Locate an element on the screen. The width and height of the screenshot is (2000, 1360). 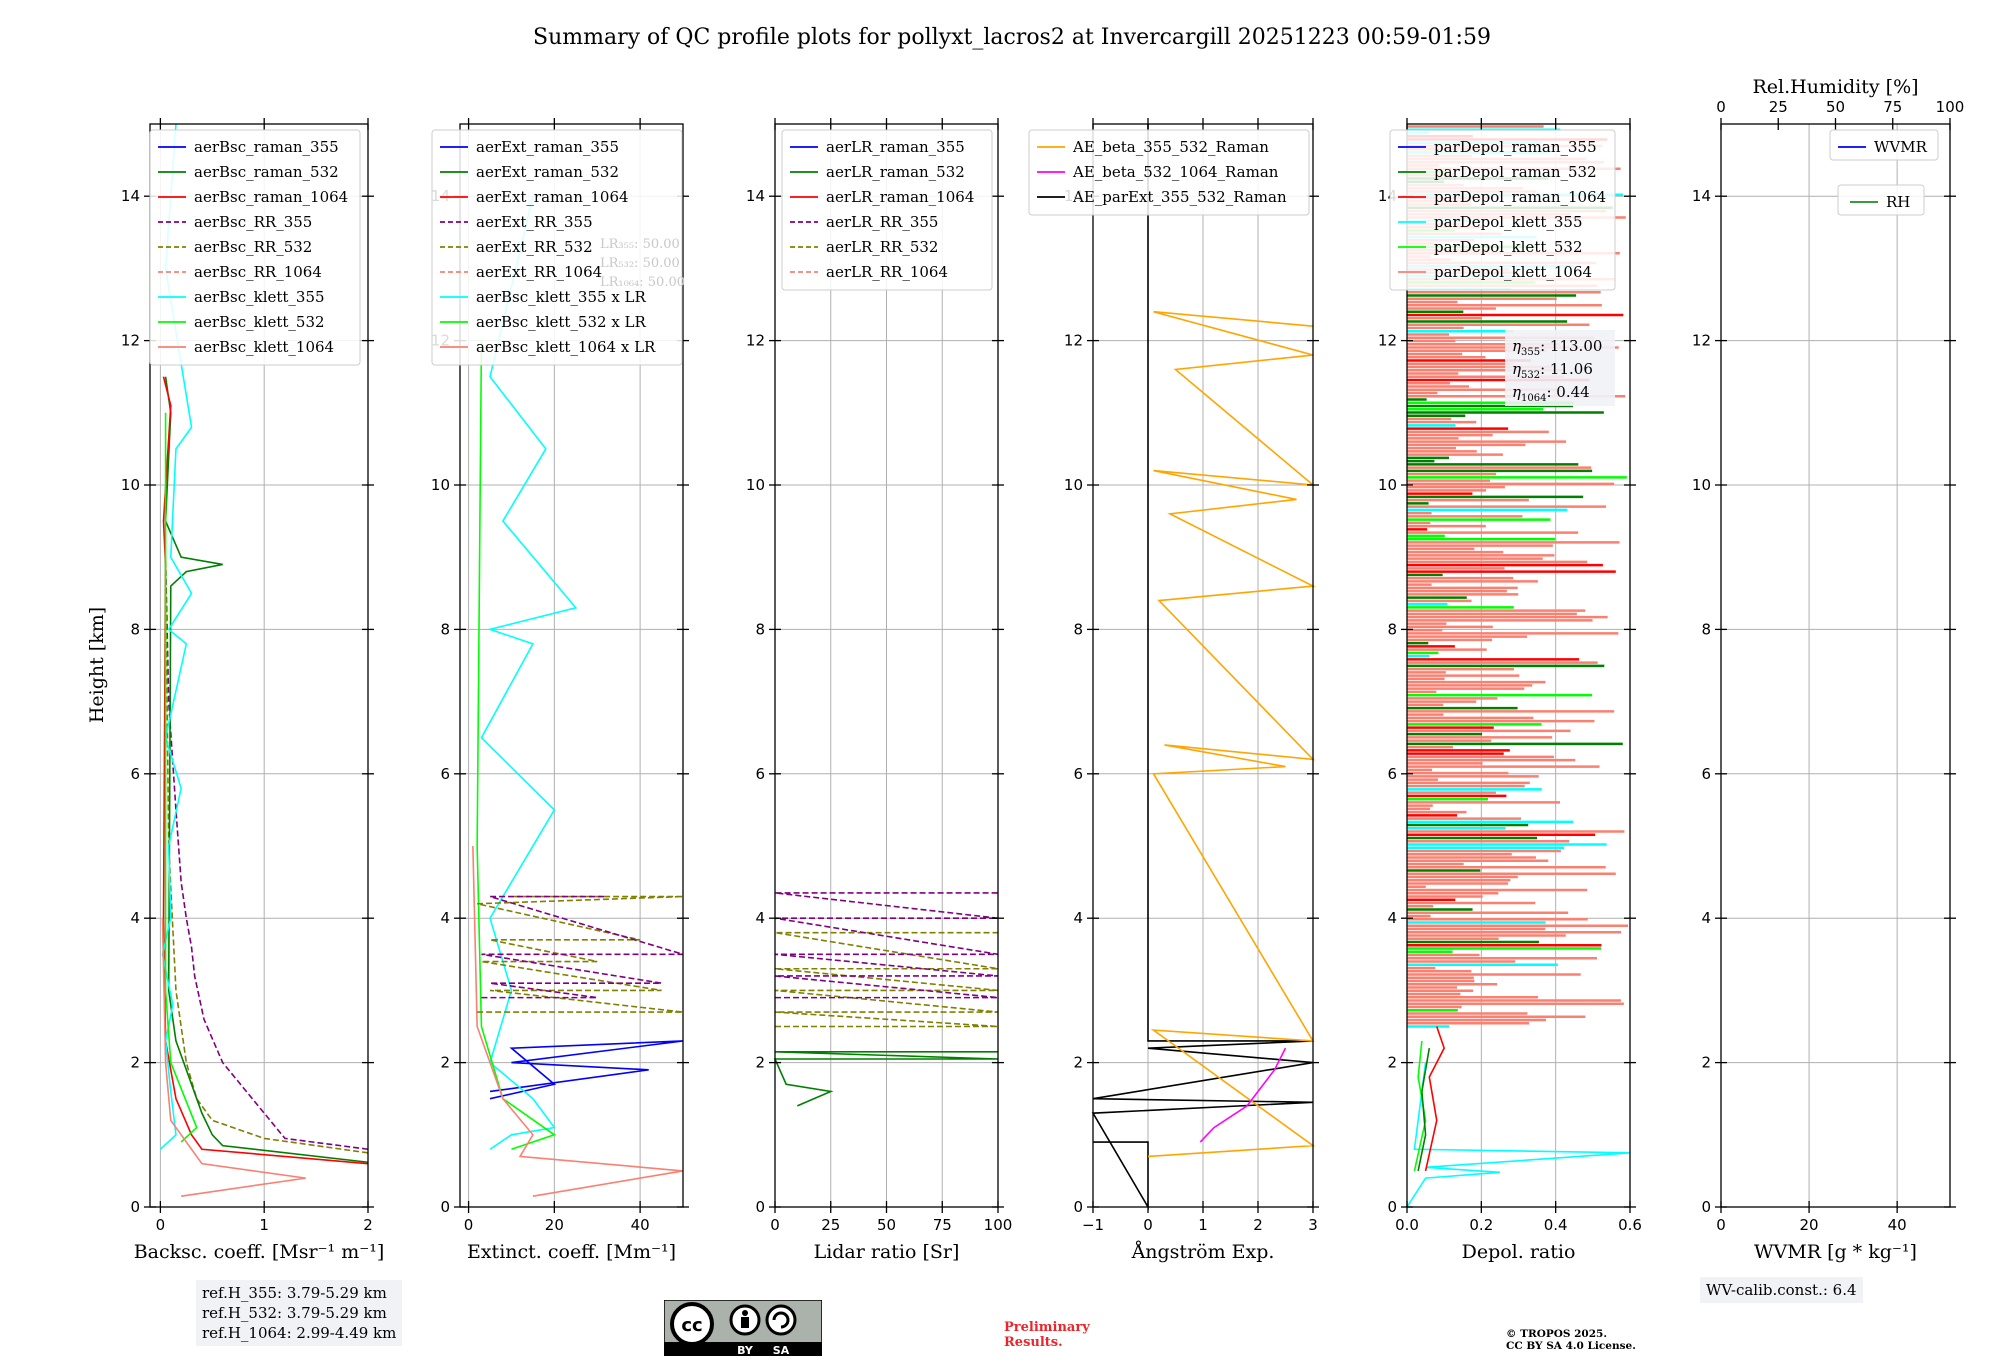
x-tick-label: 0.0 is located at coordinates (1407, 1225).